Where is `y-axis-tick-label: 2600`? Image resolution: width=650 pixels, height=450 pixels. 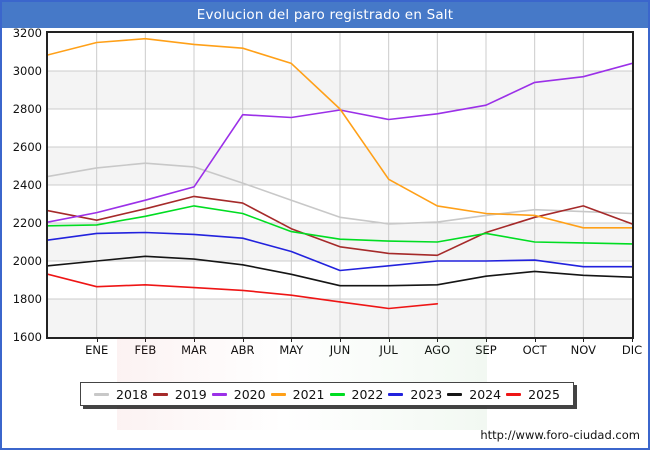
y-axis-tick-label: 2600 is located at coordinates (27, 147).